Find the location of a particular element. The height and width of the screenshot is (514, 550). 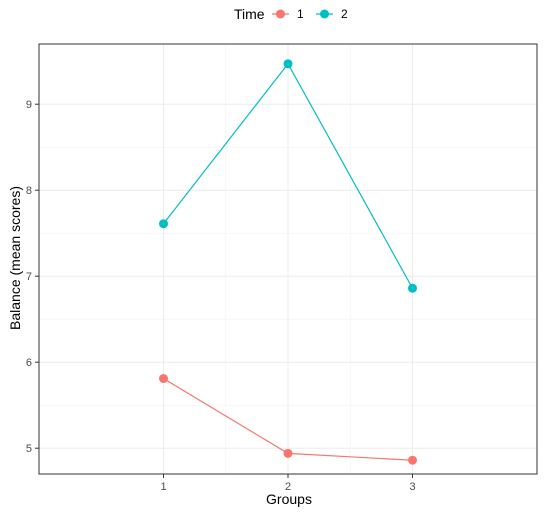

y-axis: 5 6 7 8 9 is located at coordinates (32, 277).